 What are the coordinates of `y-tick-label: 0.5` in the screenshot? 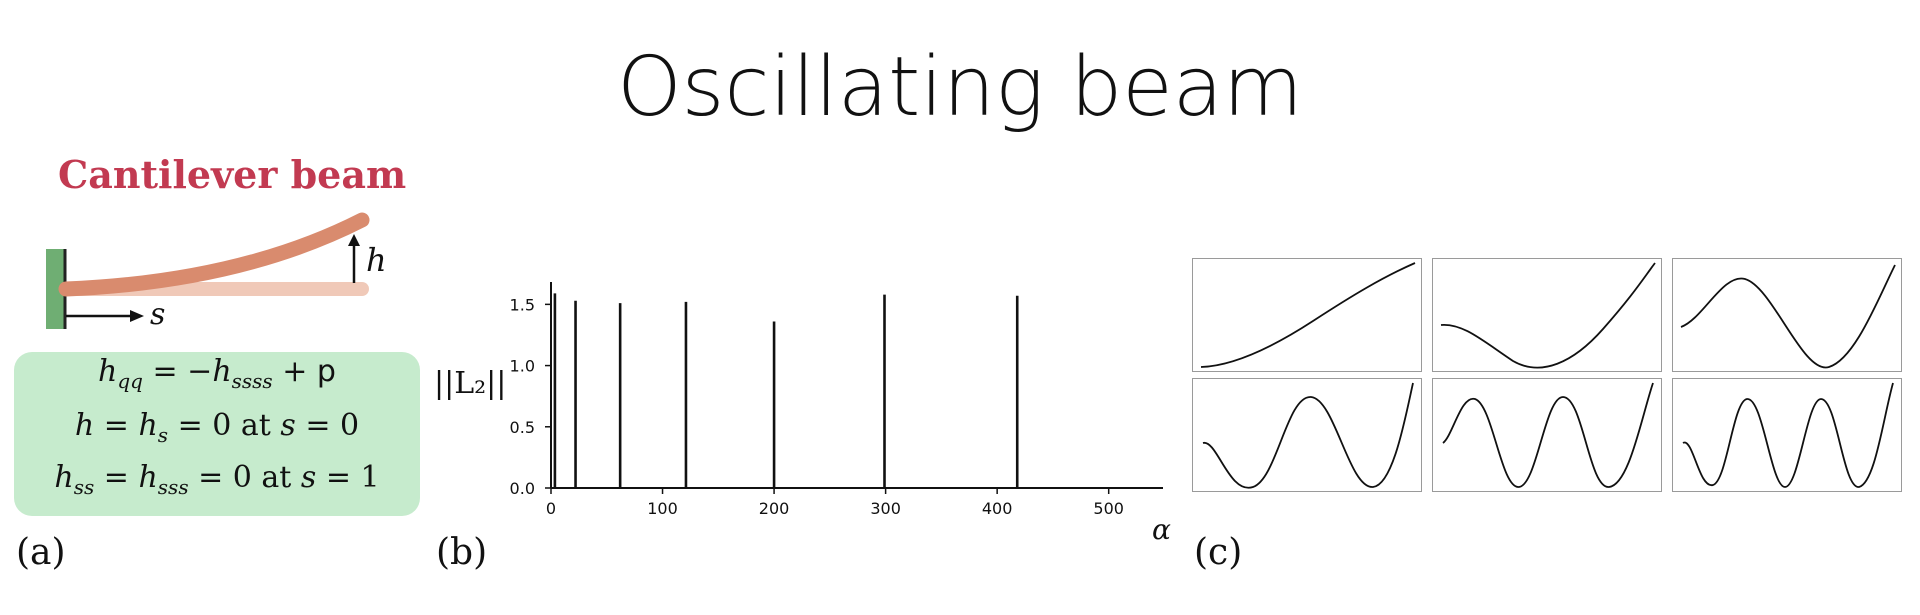 It's located at (522, 427).